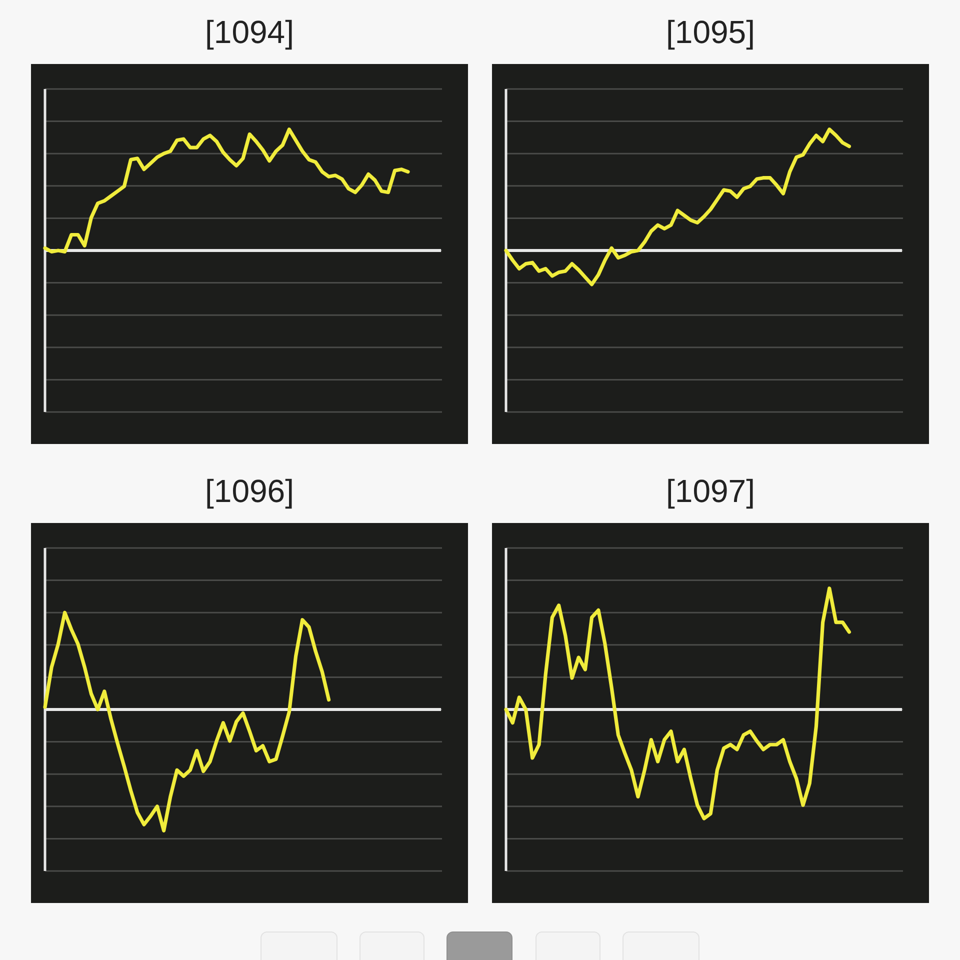  I want to click on chart-title: [1094], so click(249, 32).